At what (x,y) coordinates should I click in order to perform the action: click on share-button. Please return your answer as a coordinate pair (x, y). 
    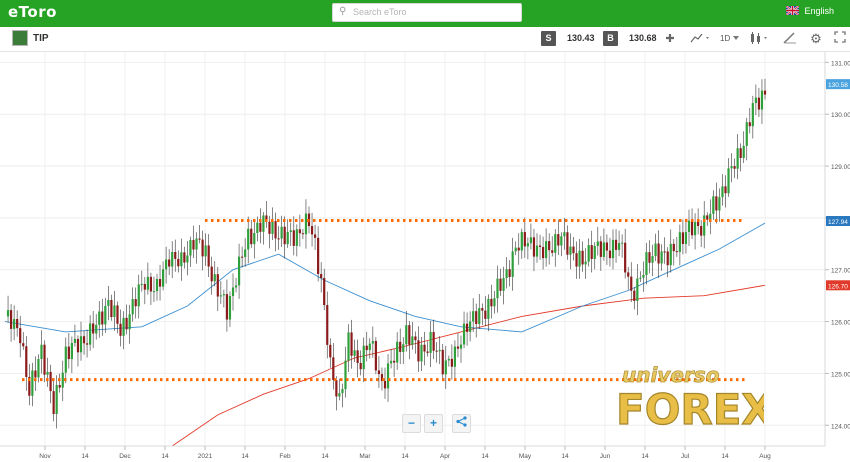
    Looking at the image, I should click on (461, 423).